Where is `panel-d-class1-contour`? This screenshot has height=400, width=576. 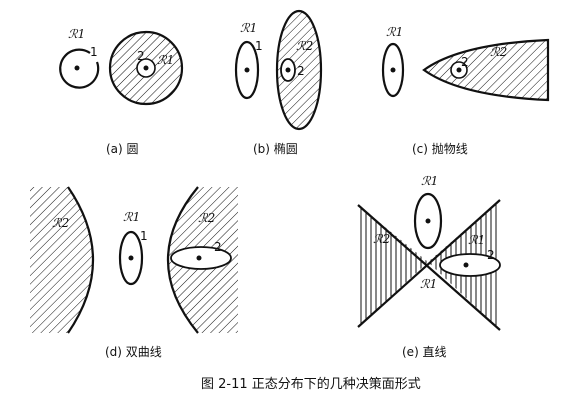
panel-d-class1-contour is located at coordinates (131, 258).